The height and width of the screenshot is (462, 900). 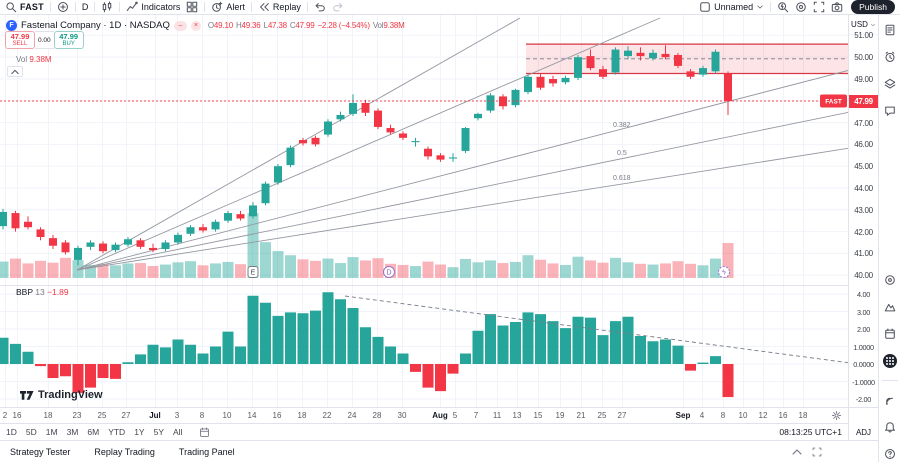 What do you see at coordinates (253, 273) in the screenshot?
I see `svg-text: E` at bounding box center [253, 273].